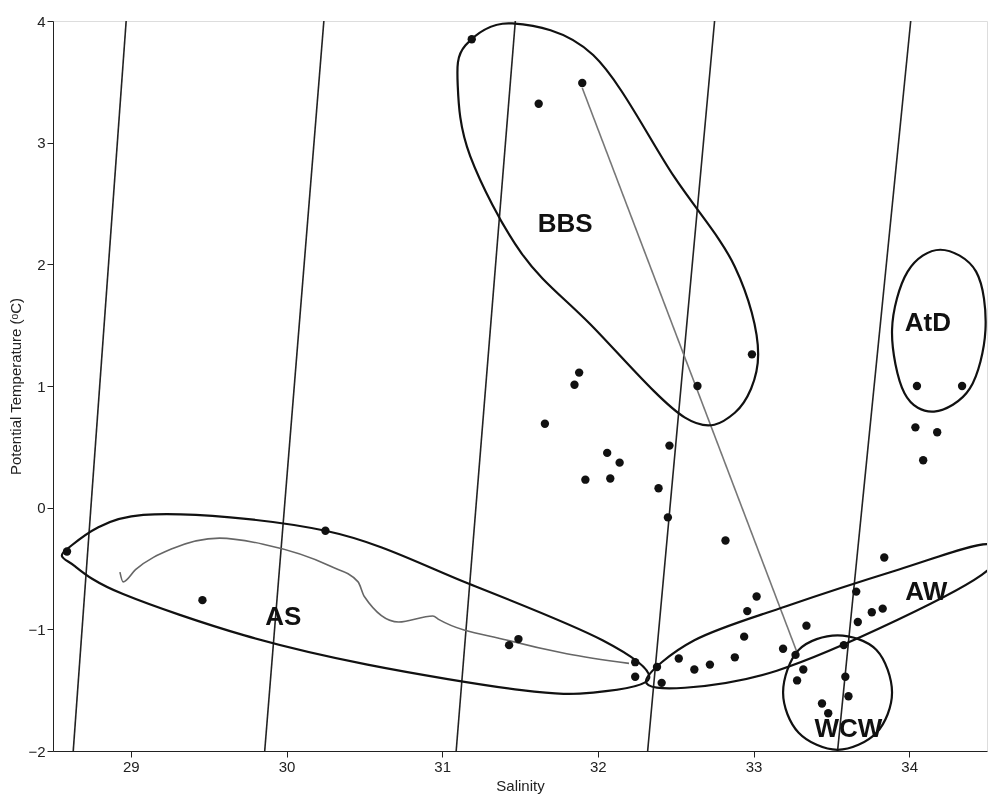  Describe the element at coordinates (443, 766) in the screenshot. I see `x-tick-label: 31` at that location.